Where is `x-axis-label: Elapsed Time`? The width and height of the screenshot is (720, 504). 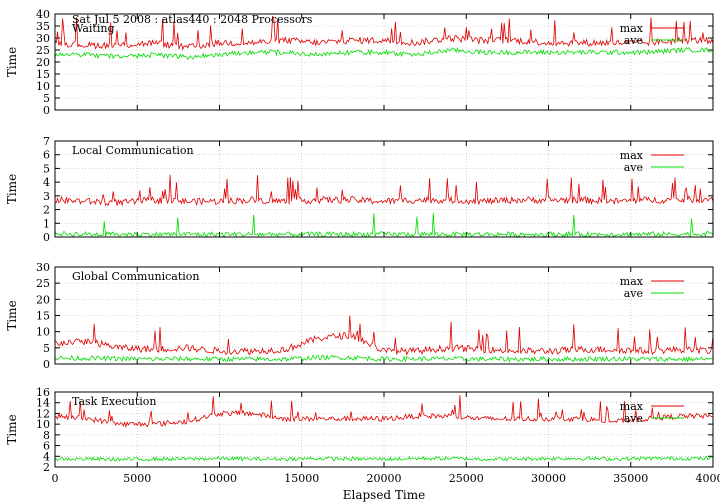 x-axis-label: Elapsed Time is located at coordinates (384, 495).